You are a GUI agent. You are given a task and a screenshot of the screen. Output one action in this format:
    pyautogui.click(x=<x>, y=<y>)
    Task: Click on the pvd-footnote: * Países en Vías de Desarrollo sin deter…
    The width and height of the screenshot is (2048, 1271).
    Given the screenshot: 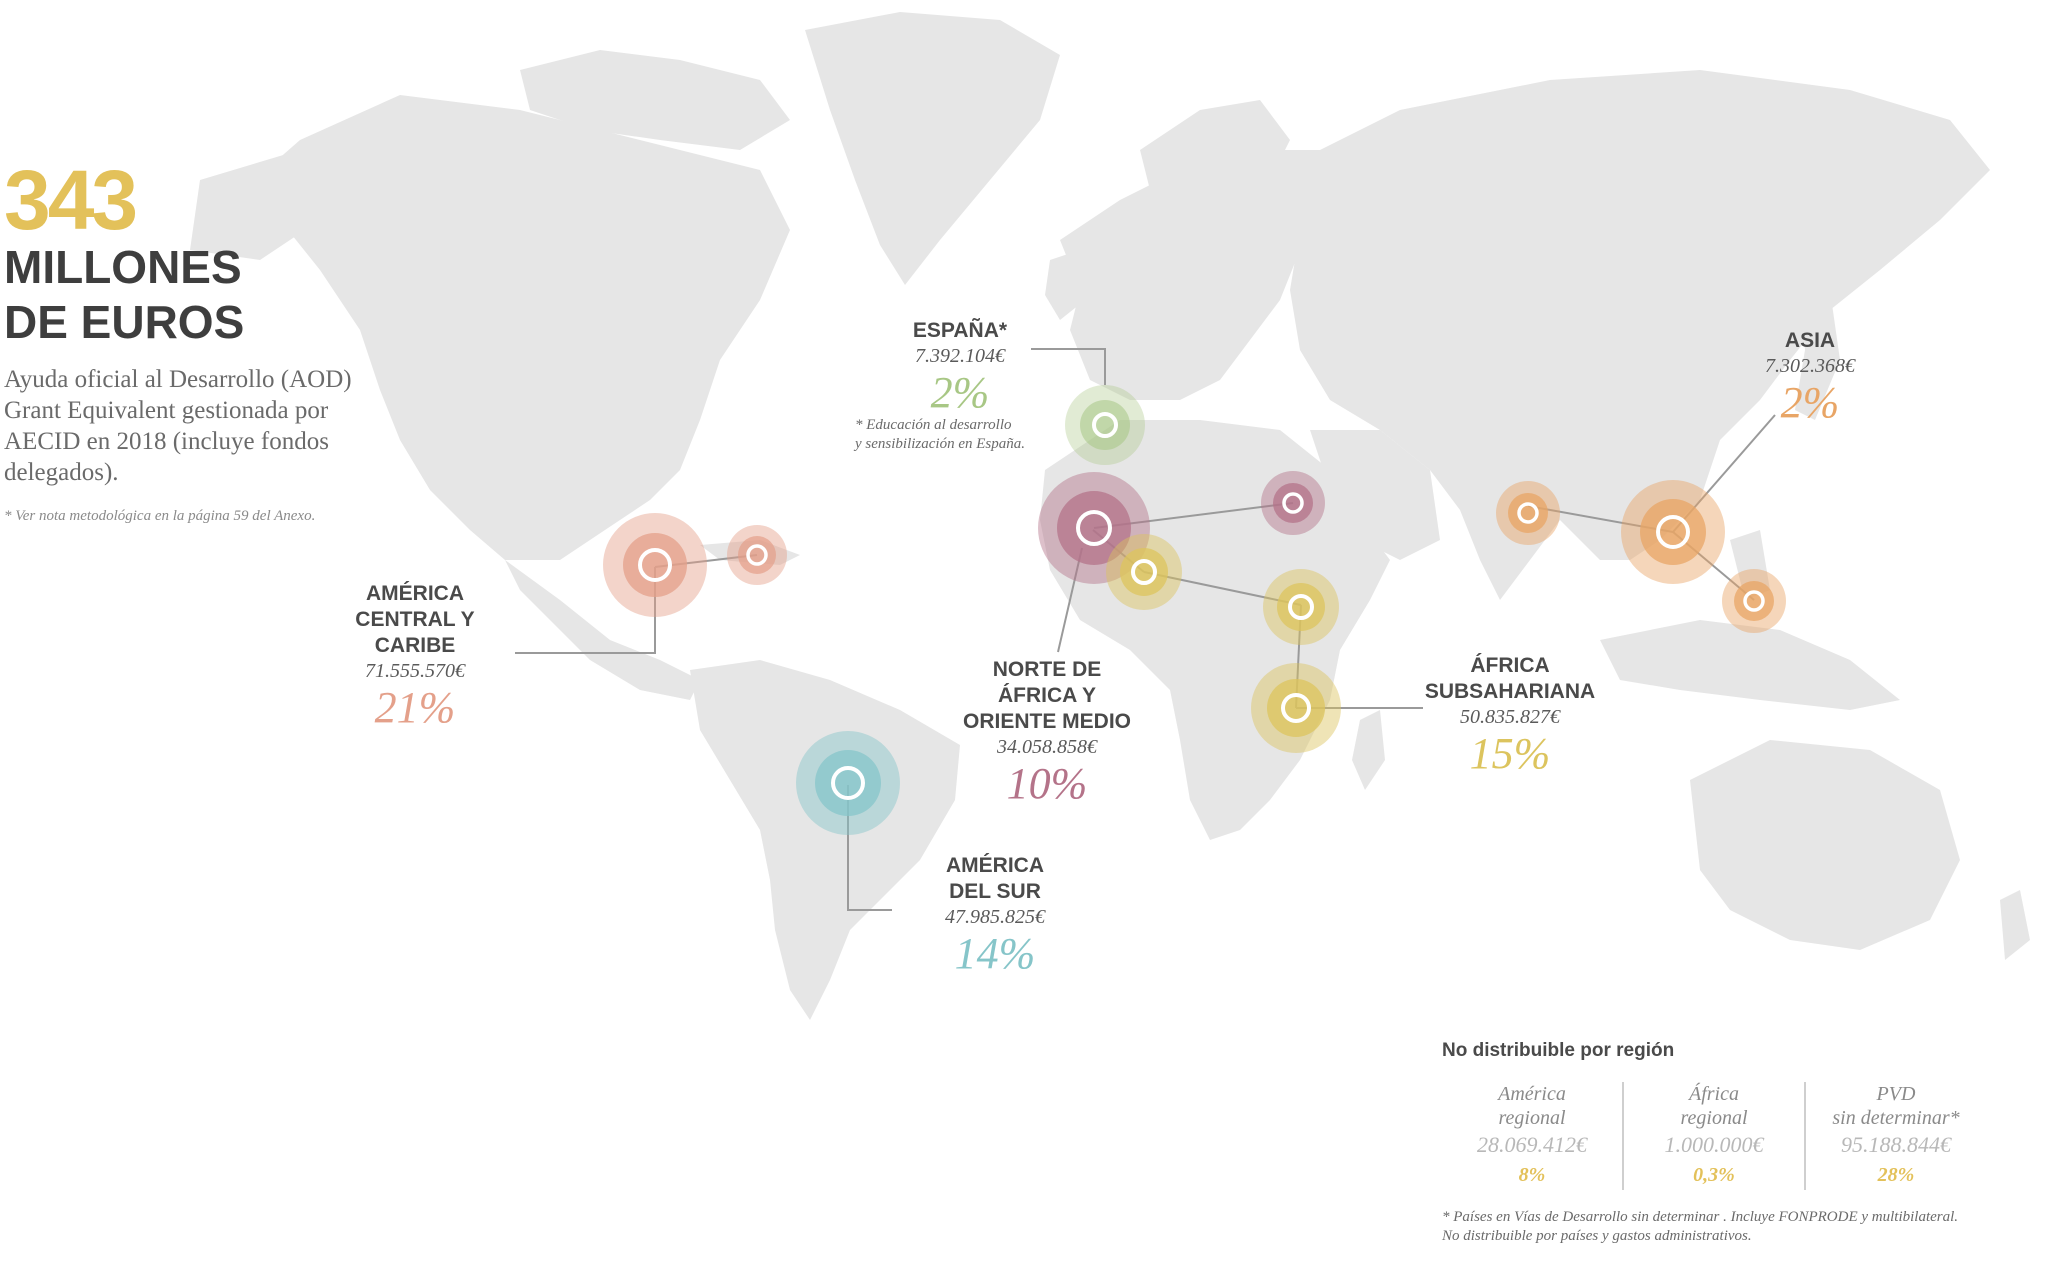 What is the action you would take?
    pyautogui.click(x=1700, y=1226)
    